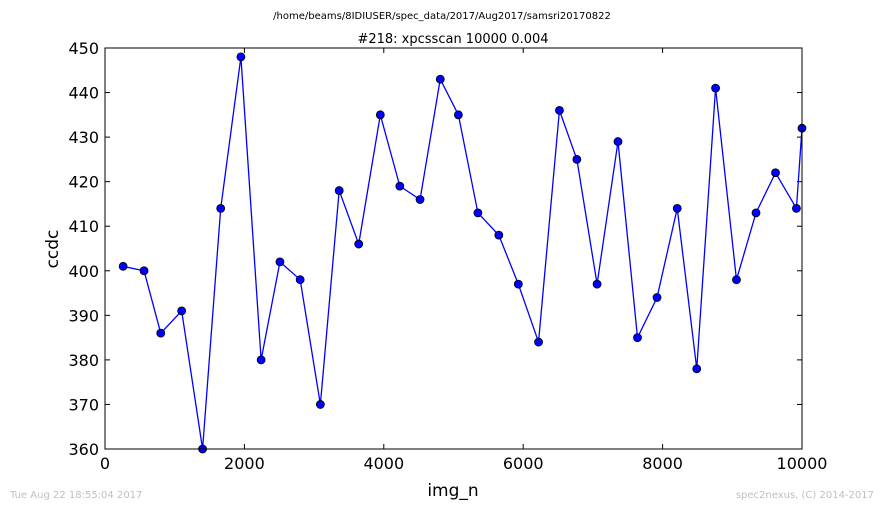  What do you see at coordinates (802, 463) in the screenshot?
I see `x-tick-label: 10000` at bounding box center [802, 463].